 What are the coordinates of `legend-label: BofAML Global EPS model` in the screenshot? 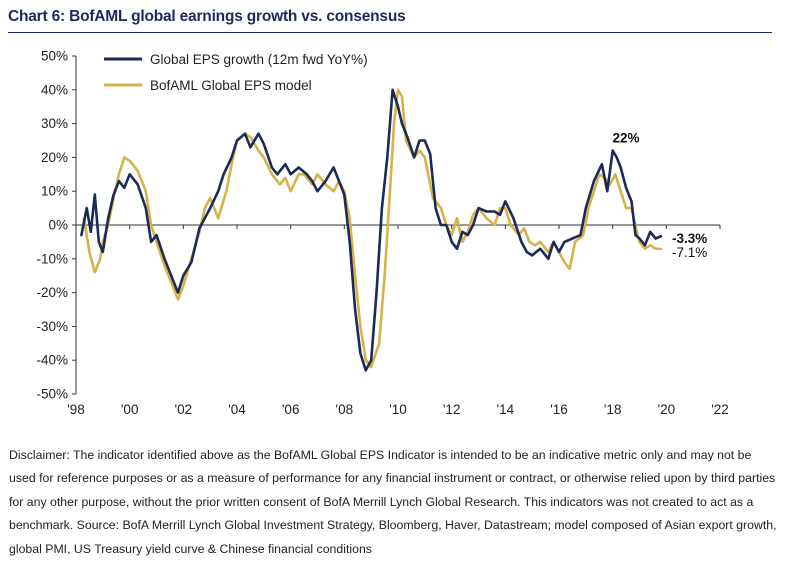 It's located at (231, 85).